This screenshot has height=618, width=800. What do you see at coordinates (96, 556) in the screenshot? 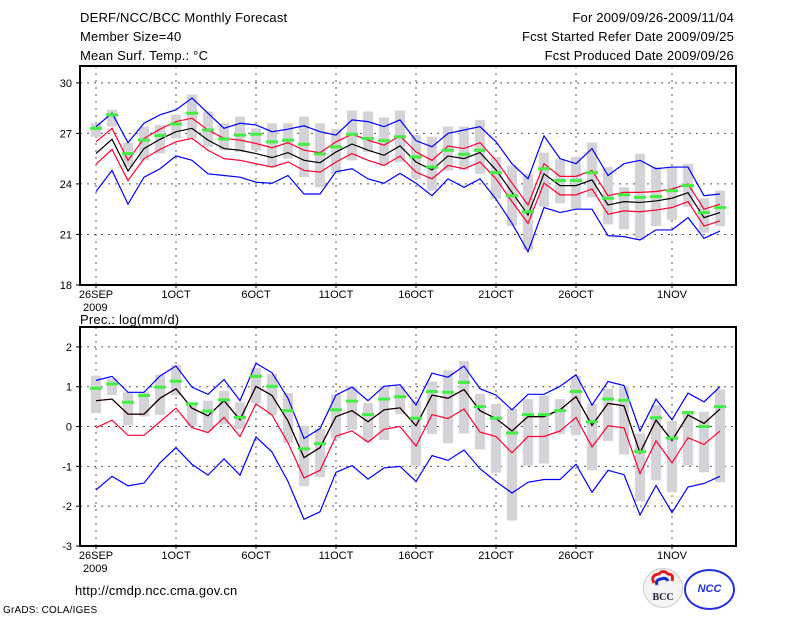
I see `x-tick-label: 26SEP` at bounding box center [96, 556].